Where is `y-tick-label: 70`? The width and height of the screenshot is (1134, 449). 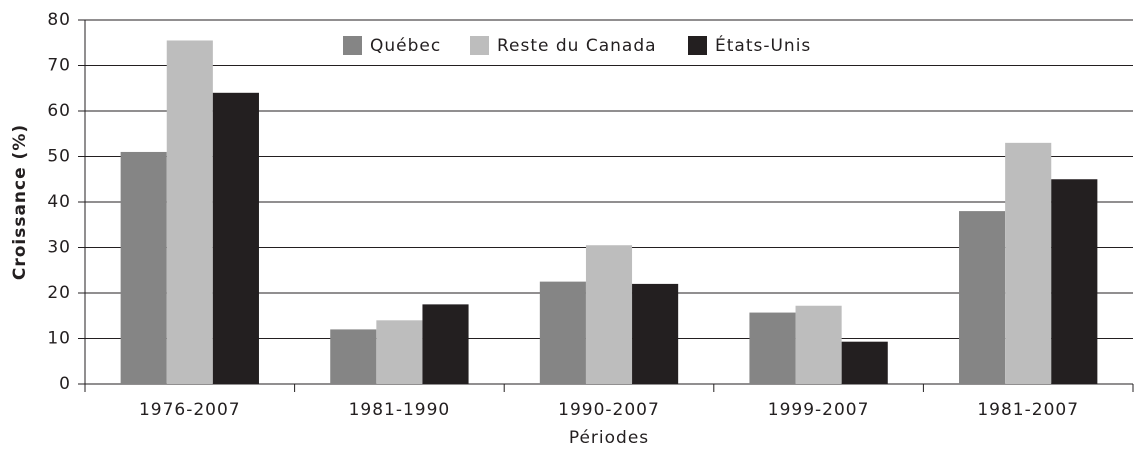
y-tick-label: 70 is located at coordinates (59, 66).